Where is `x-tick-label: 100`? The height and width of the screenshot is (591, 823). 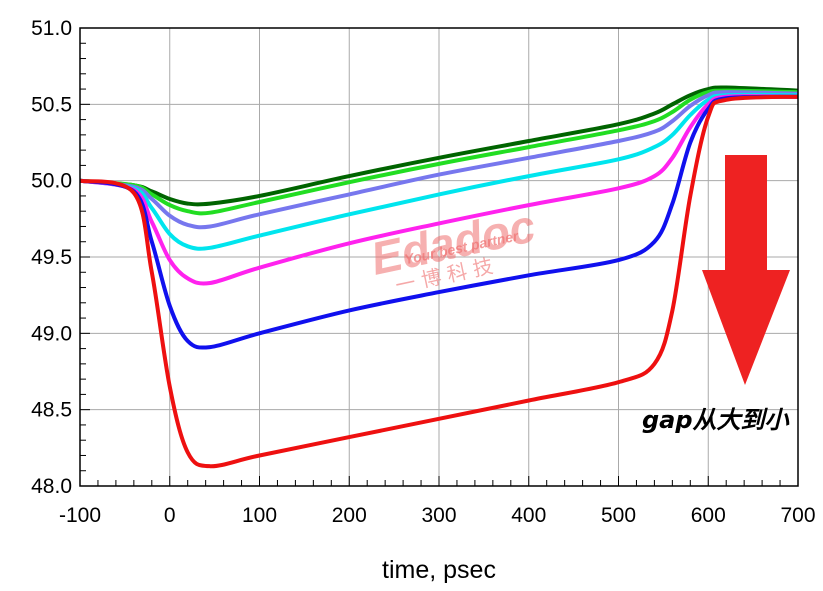
x-tick-label: 100 is located at coordinates (259, 515).